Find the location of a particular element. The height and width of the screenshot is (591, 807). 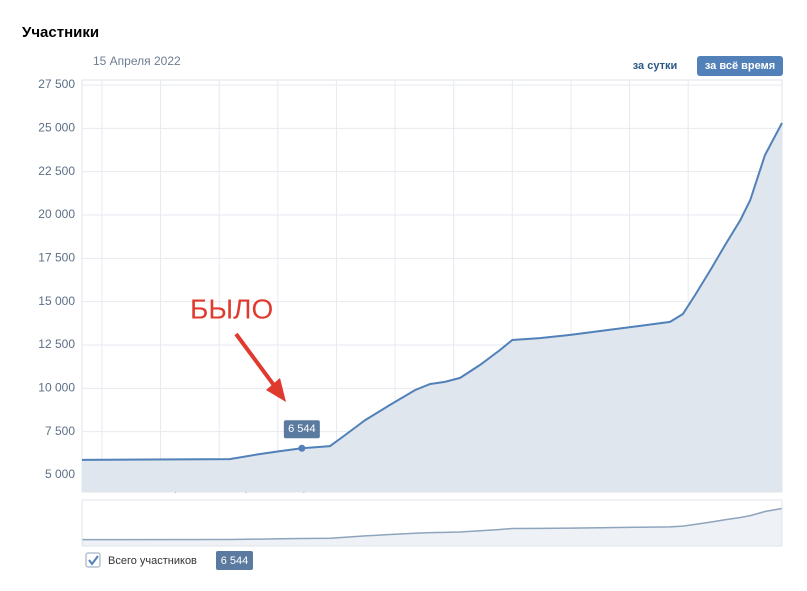

legend-badge is located at coordinates (234, 560).